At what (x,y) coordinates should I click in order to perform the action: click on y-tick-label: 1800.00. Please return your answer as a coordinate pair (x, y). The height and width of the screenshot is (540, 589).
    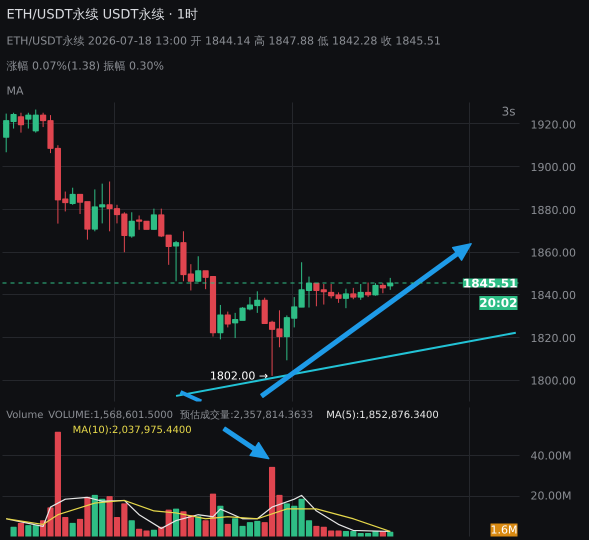
    Looking at the image, I should click on (553, 381).